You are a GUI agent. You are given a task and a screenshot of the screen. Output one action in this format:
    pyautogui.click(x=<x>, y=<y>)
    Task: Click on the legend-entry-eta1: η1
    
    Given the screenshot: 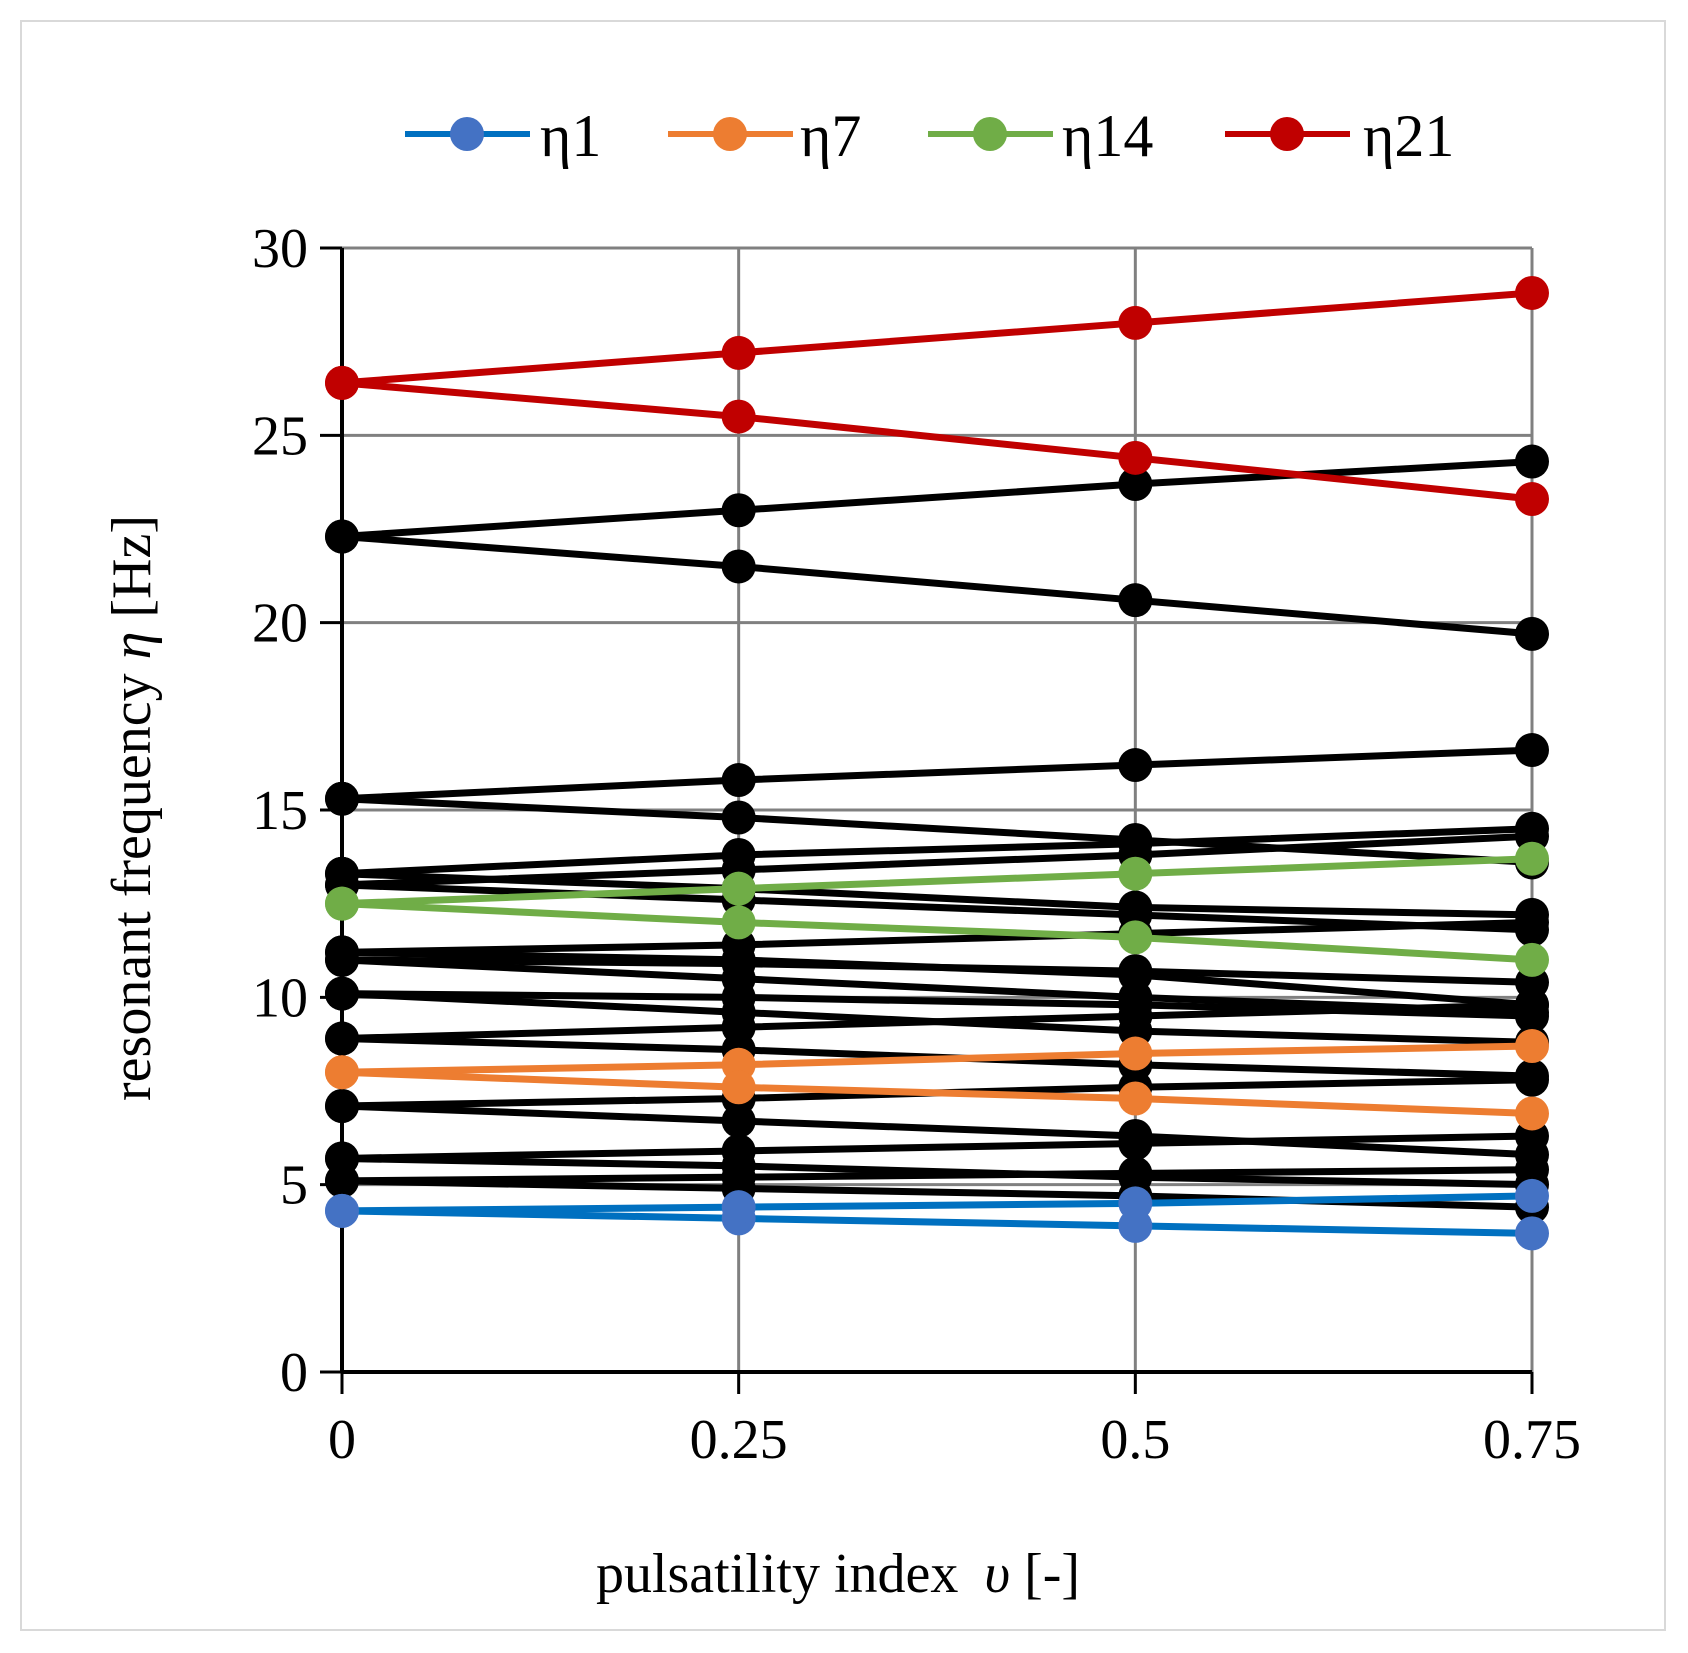 What is the action you would take?
    pyautogui.click(x=503, y=136)
    